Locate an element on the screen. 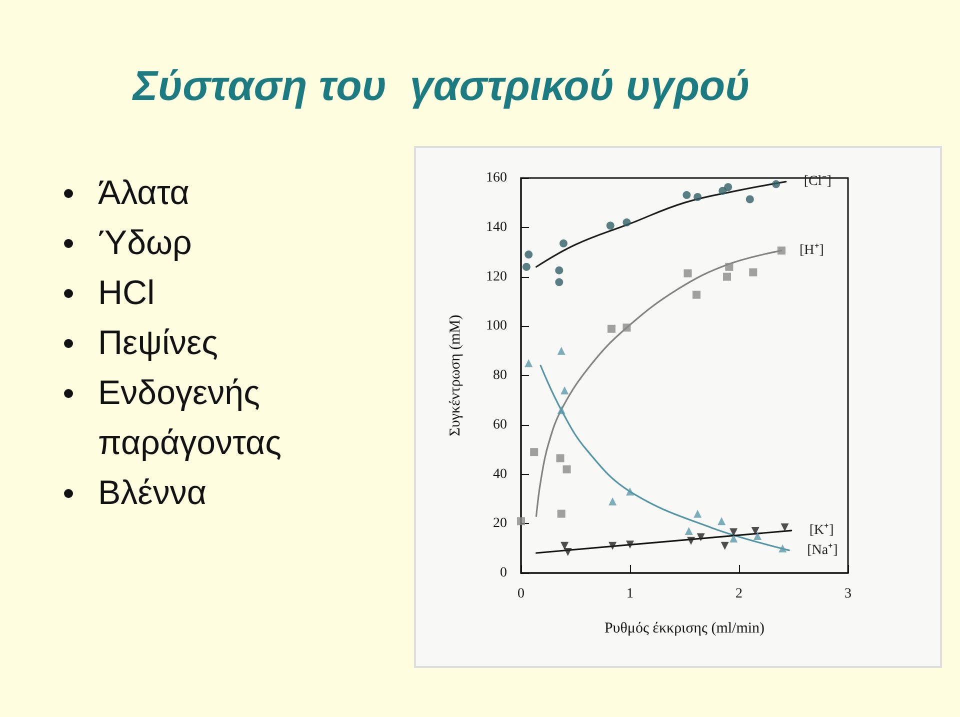  y-tick-label: 140 is located at coordinates (496, 227).